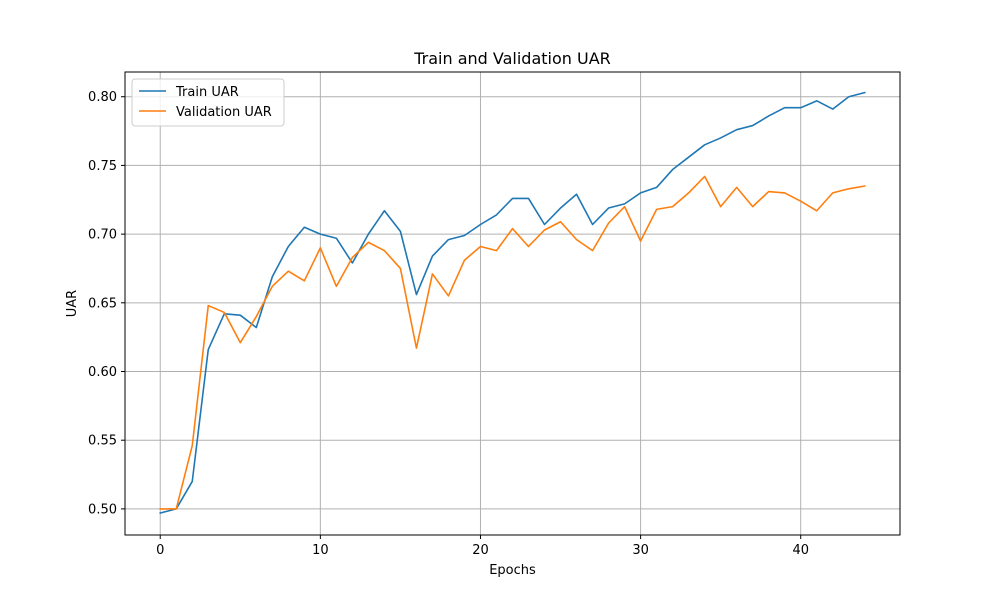  Describe the element at coordinates (512, 58) in the screenshot. I see `chart-title: Train and Validation UAR` at that location.